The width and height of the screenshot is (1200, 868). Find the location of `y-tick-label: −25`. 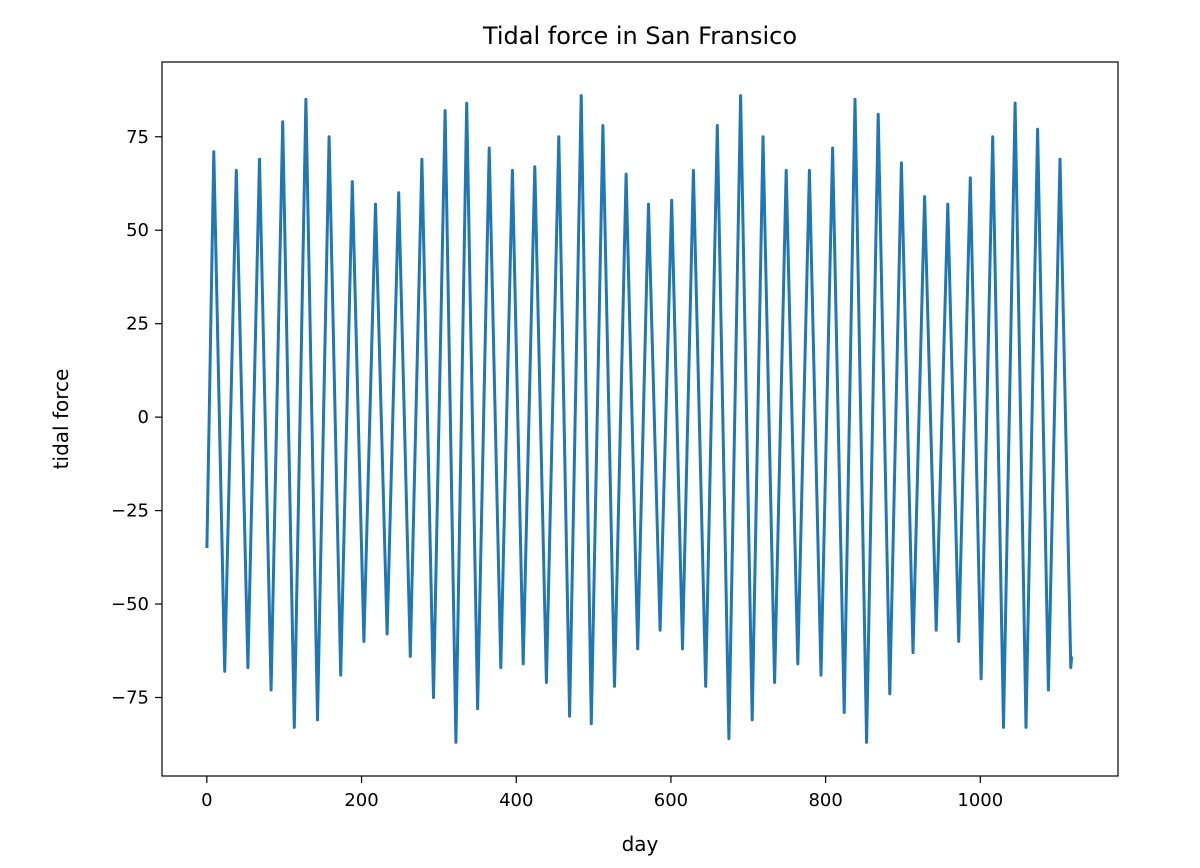

y-tick-label: −25 is located at coordinates (130, 511).